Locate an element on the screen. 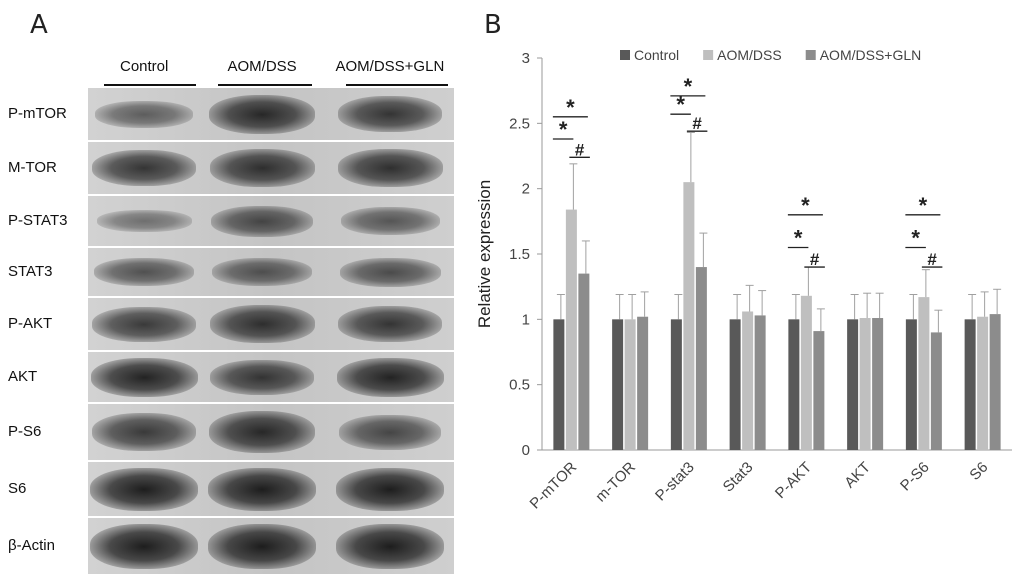 This screenshot has width=1024, height=584. y-tick-label: 2 is located at coordinates (526, 189).